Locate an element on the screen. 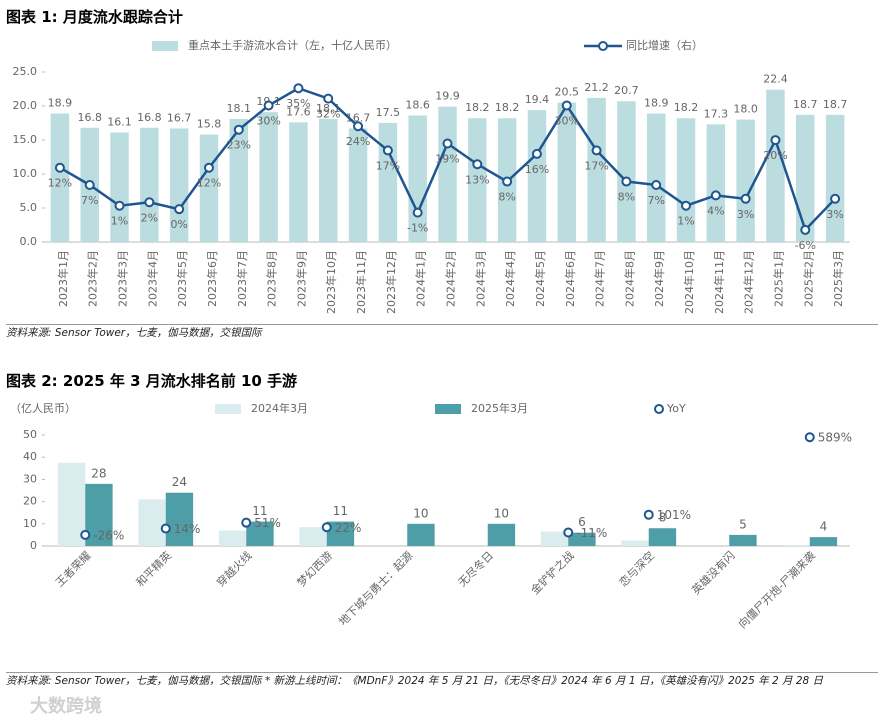  bar-label: 6 is located at coordinates (582, 522).